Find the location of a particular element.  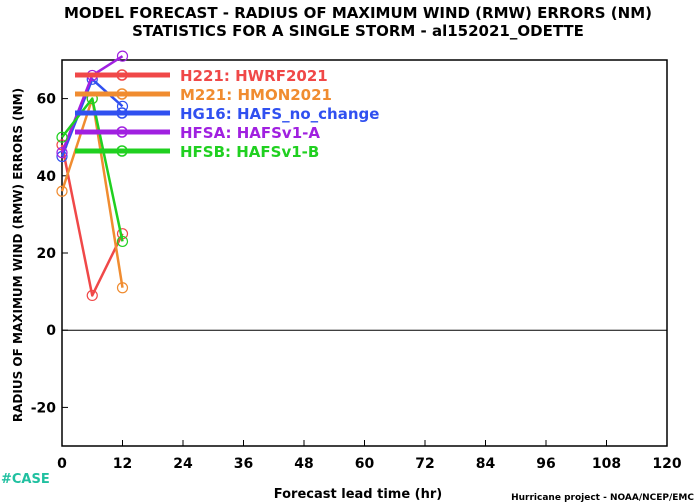

y-tick-label: 40 is located at coordinates (47, 177).